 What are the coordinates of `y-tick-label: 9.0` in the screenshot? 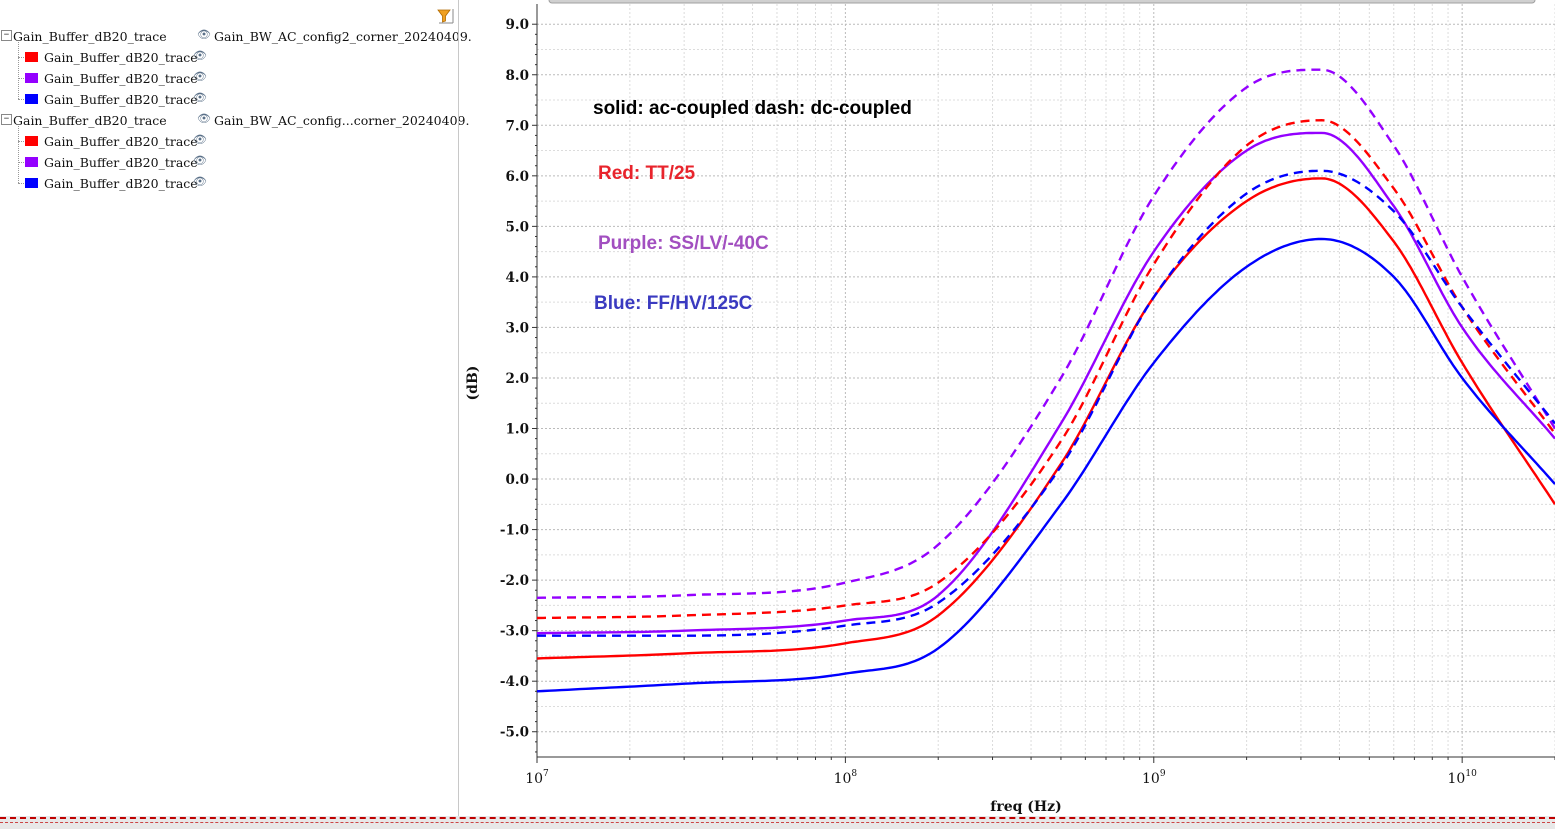 It's located at (518, 25).